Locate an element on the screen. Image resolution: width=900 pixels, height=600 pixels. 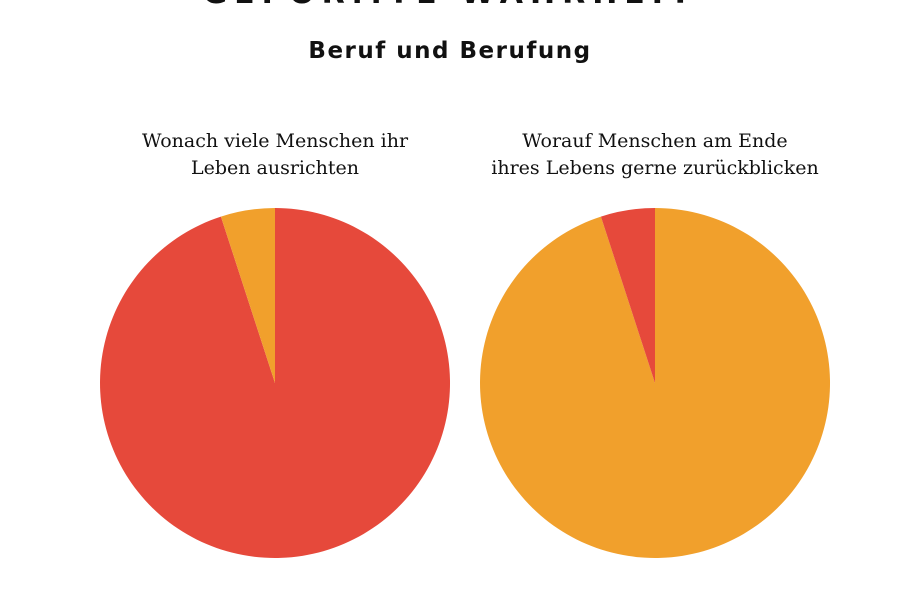
pie-chart-title-line: Worauf Menschen am Ende is located at coordinates (655, 141).